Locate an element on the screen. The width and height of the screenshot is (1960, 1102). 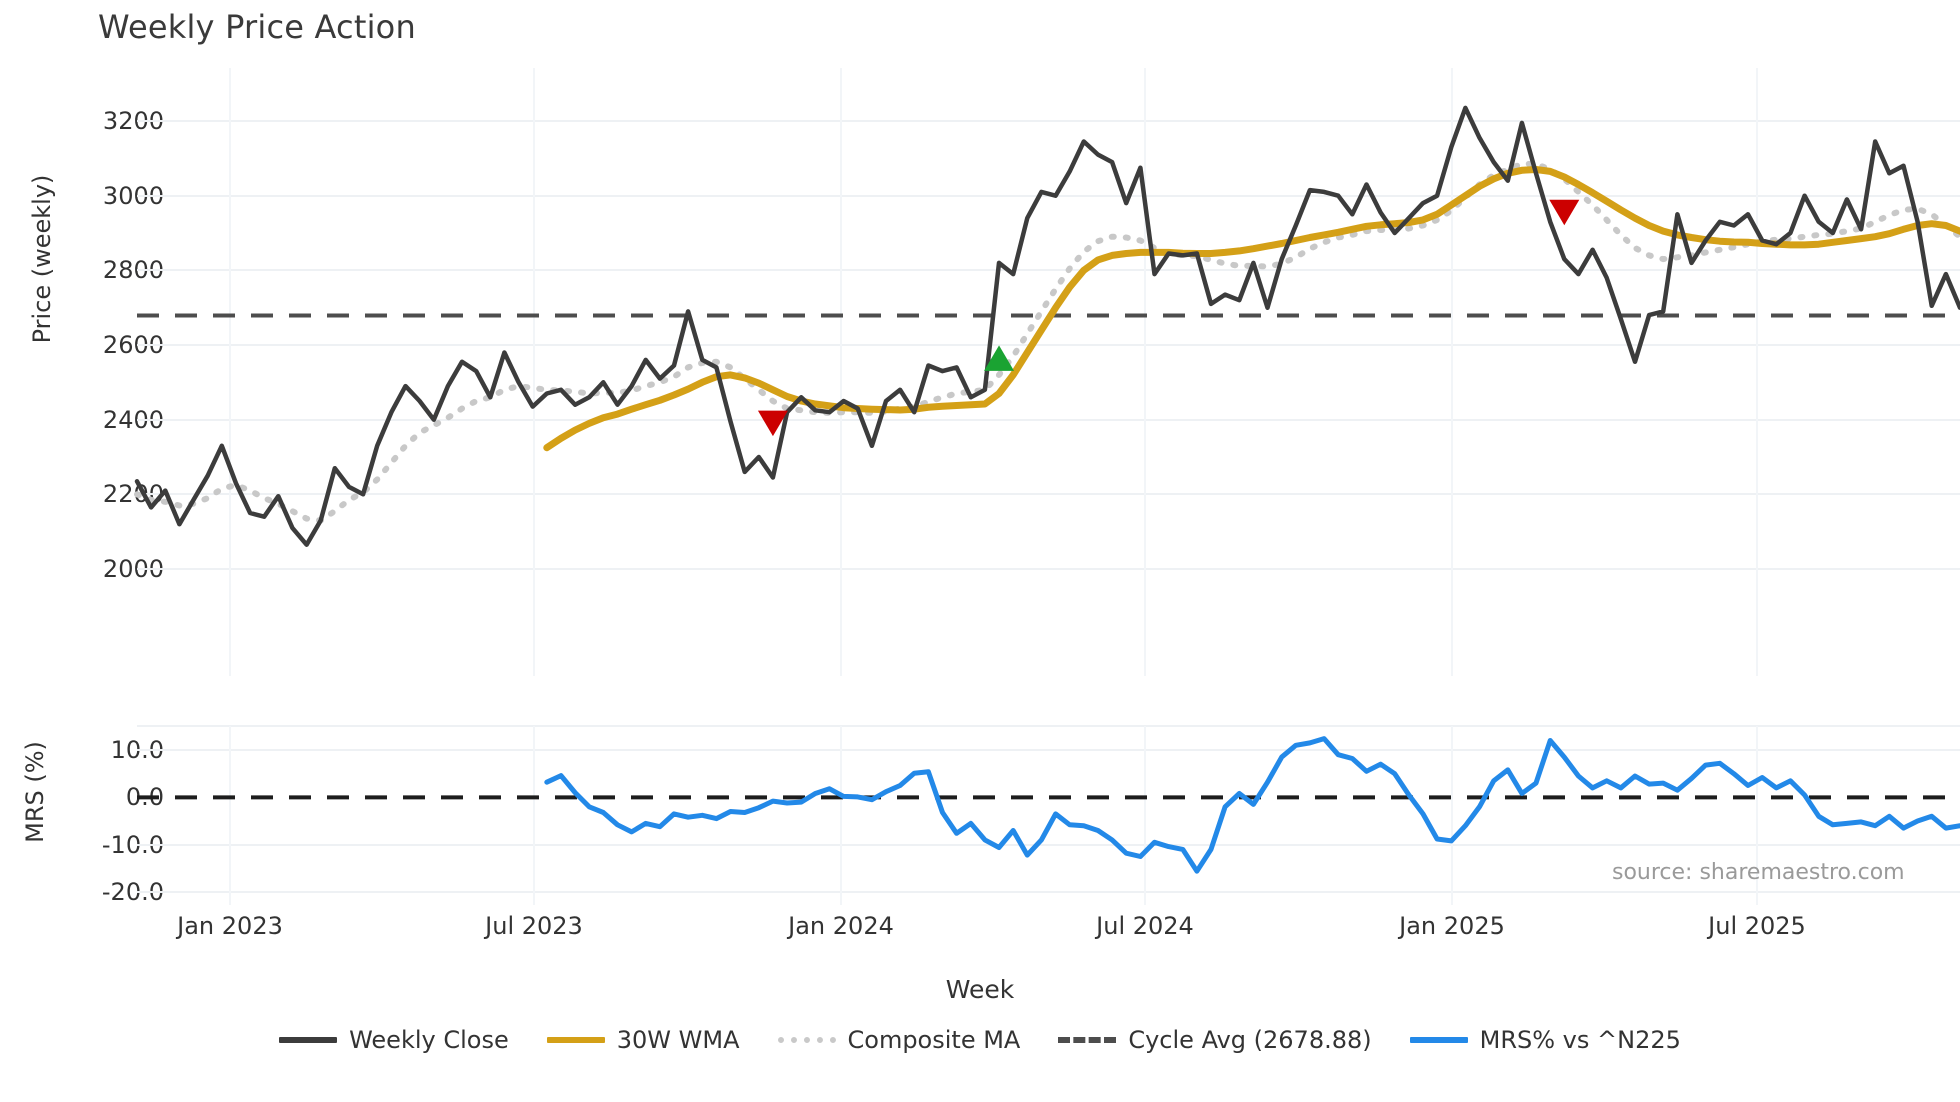
x-tick: Jan 2025 is located at coordinates (1452, 926).